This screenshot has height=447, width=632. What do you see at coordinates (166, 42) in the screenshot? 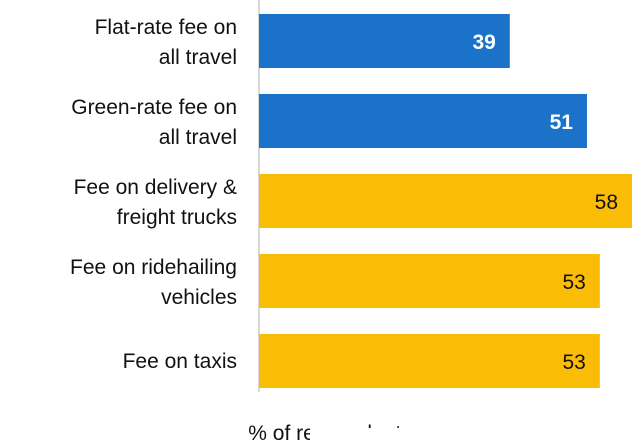
I see `category-label: Flat-rate fee on all travel` at bounding box center [166, 42].